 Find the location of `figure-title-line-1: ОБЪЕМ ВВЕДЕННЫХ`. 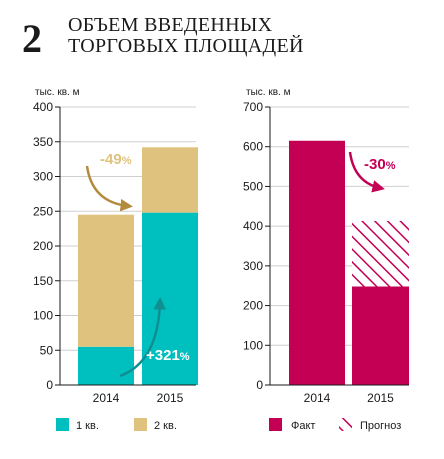

figure-title-line-1: ОБЪЕМ ВВЕДЕННЫХ is located at coordinates (170, 25).